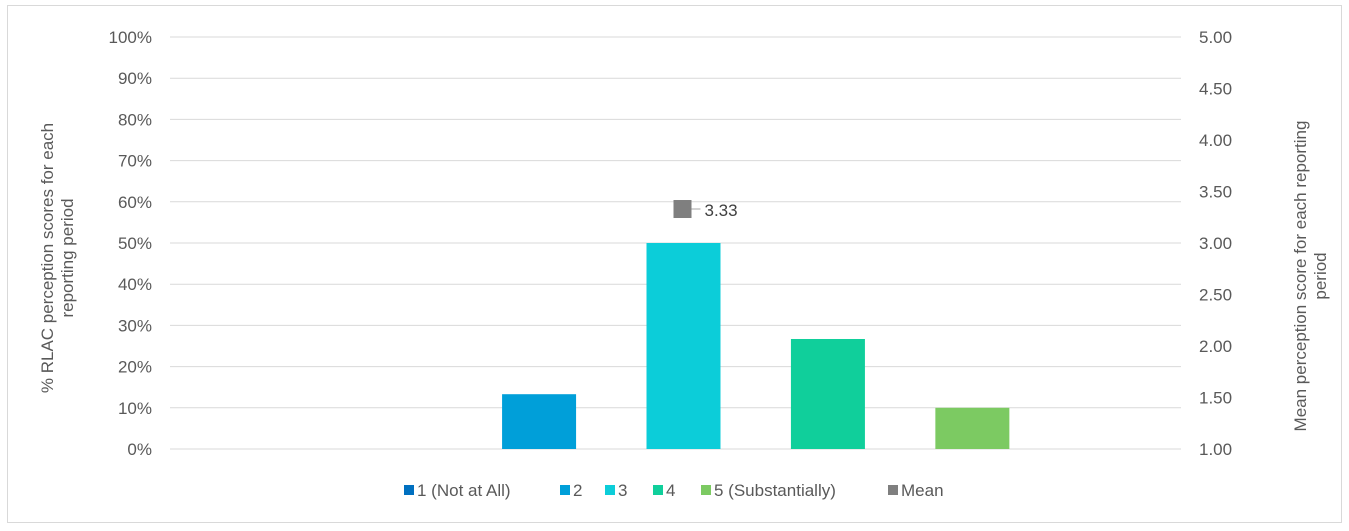 Image resolution: width=1349 pixels, height=531 pixels. What do you see at coordinates (922, 490) in the screenshot?
I see `legend-label: Mean` at bounding box center [922, 490].